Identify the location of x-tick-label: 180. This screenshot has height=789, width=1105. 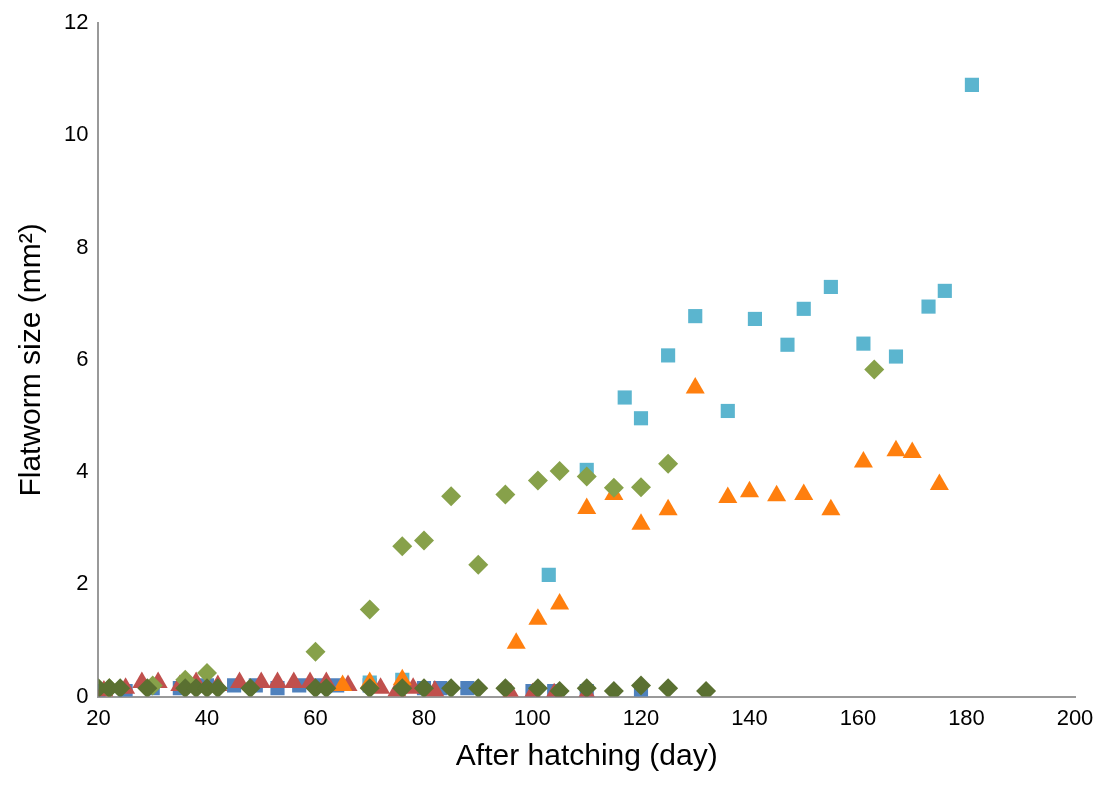
(966, 717).